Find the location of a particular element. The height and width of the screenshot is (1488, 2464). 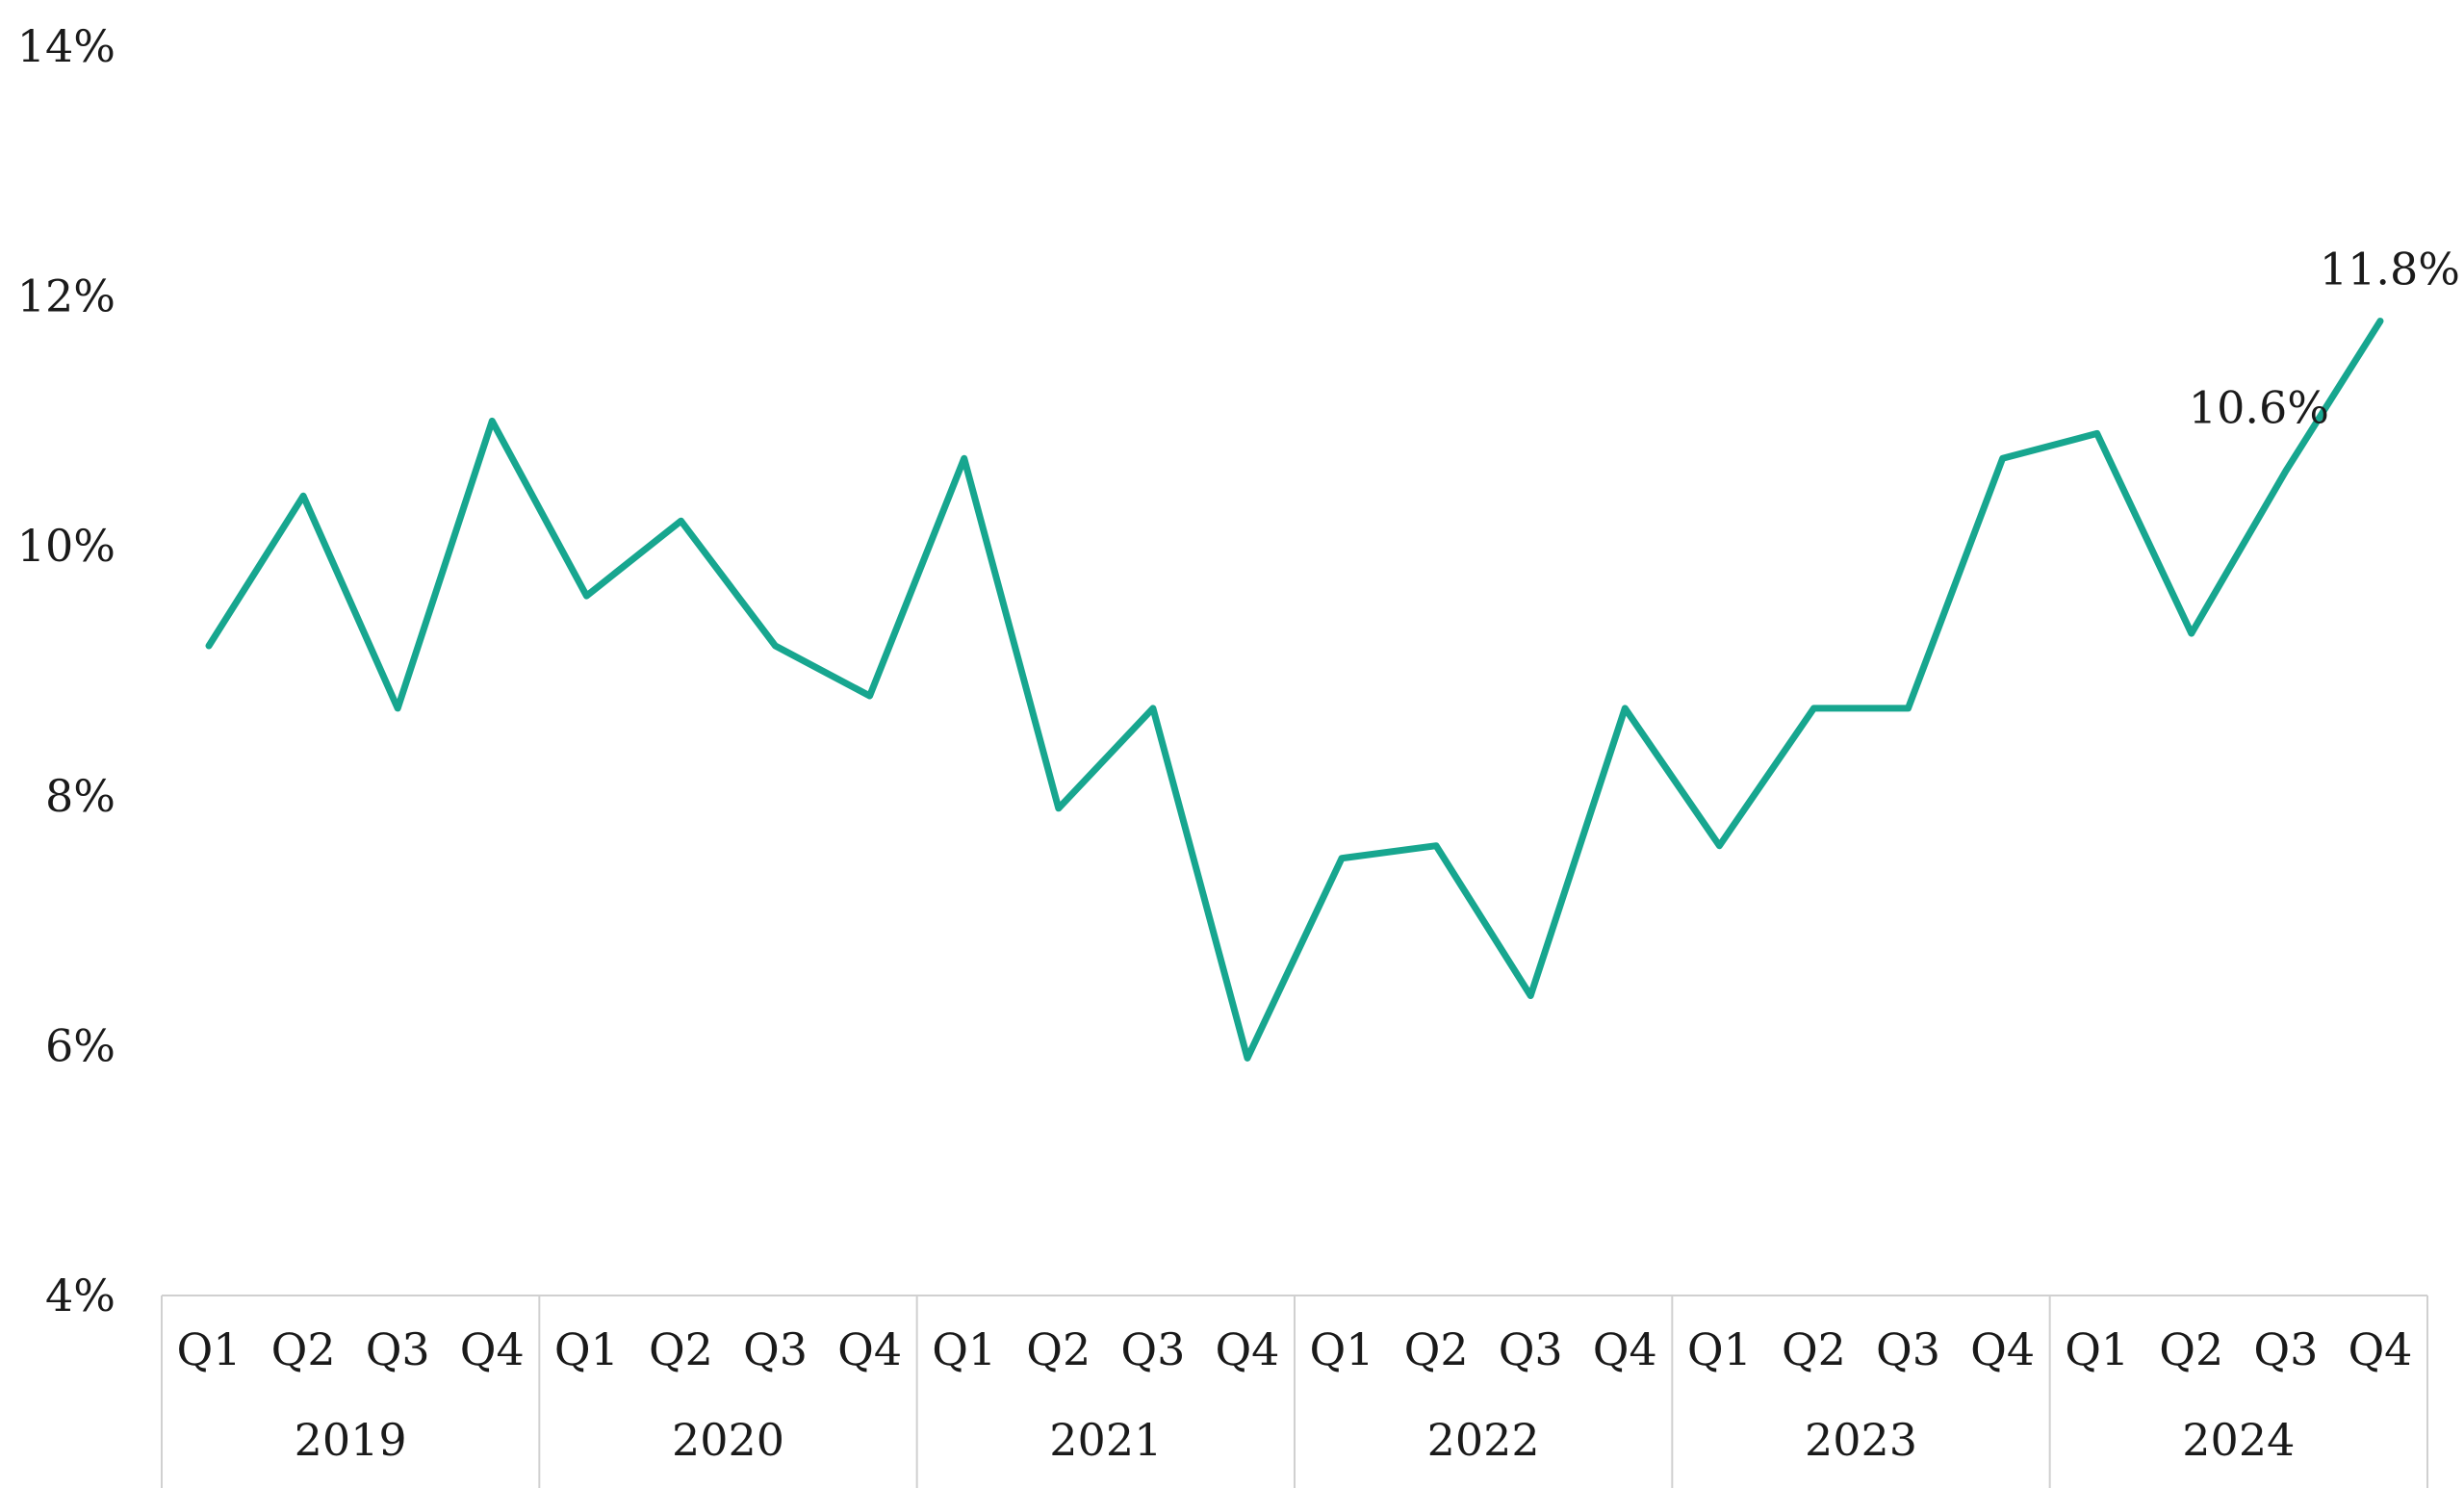

y-tick-label: 12% is located at coordinates (66, 296).